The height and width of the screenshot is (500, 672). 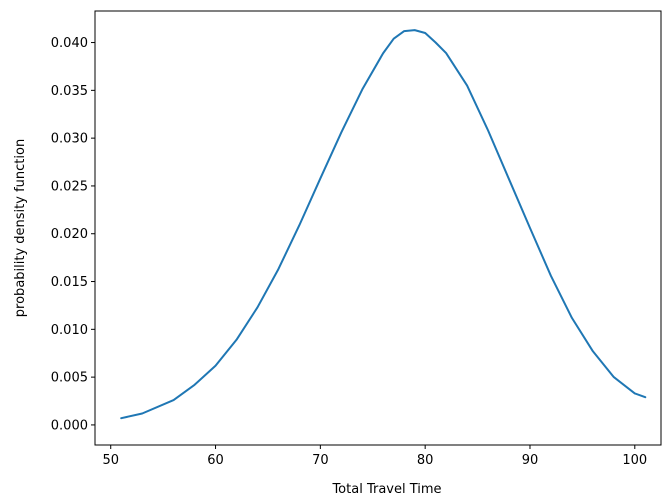 I want to click on x-tick-label: 70, so click(x=320, y=460).